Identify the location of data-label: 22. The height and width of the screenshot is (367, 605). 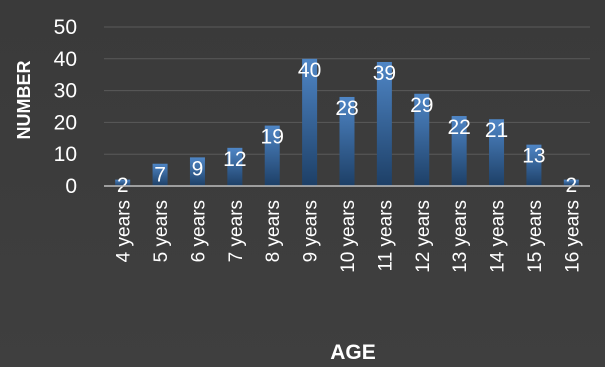
(458, 127).